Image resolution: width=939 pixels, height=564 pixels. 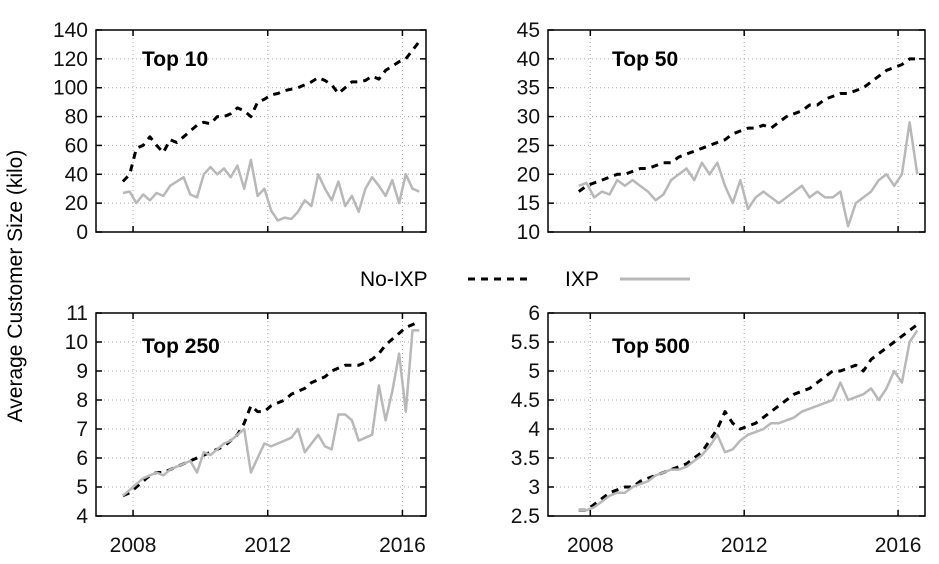 What do you see at coordinates (82, 371) in the screenshot?
I see `y-tick-label: 9` at bounding box center [82, 371].